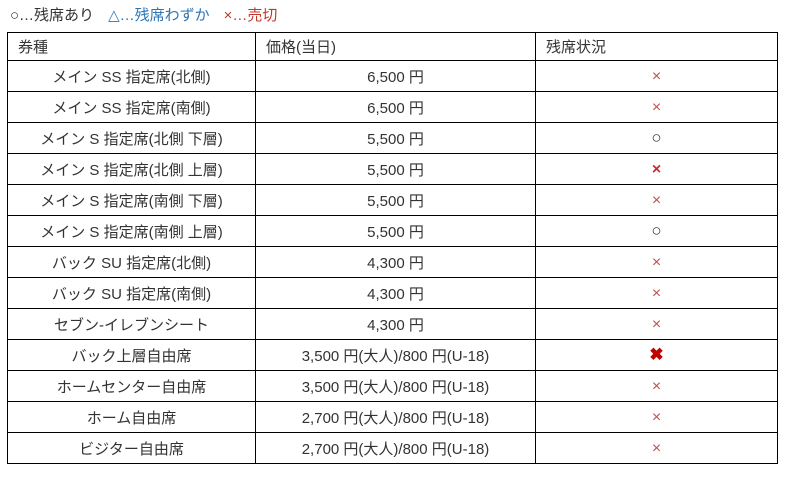  Describe the element at coordinates (131, 386) in the screenshot. I see `ticket-type-cell: ホームセンター自由席` at that location.